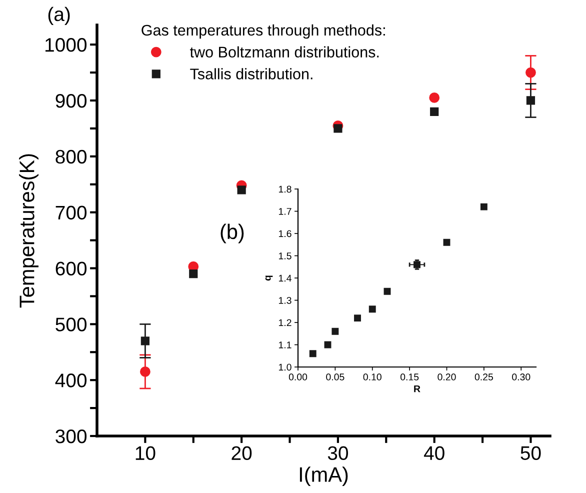 The image size is (586, 493). I want to click on text: (a), so click(59, 15).